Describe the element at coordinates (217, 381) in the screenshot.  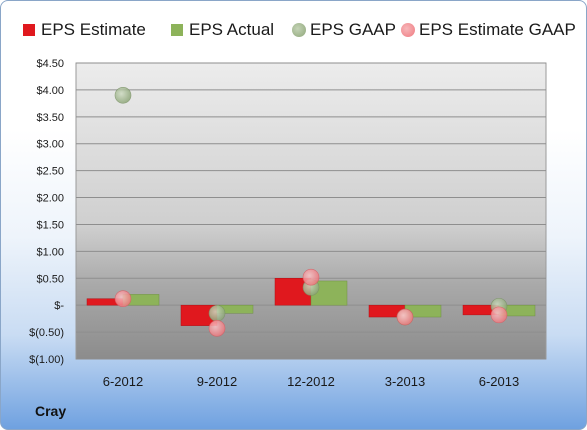
I see `x-tick-label: 9-2012` at that location.